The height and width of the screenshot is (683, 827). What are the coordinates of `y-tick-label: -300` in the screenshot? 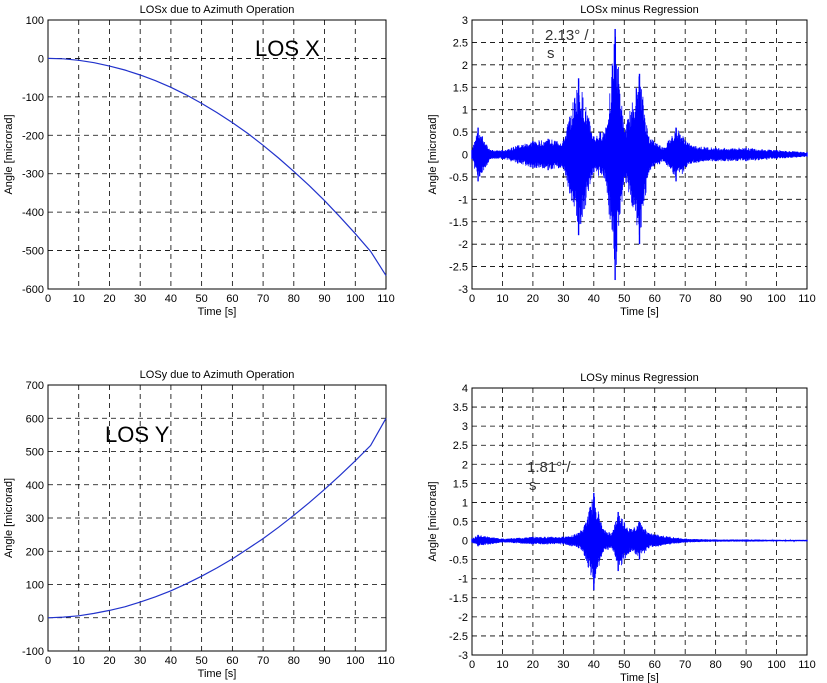 It's located at (33, 175).